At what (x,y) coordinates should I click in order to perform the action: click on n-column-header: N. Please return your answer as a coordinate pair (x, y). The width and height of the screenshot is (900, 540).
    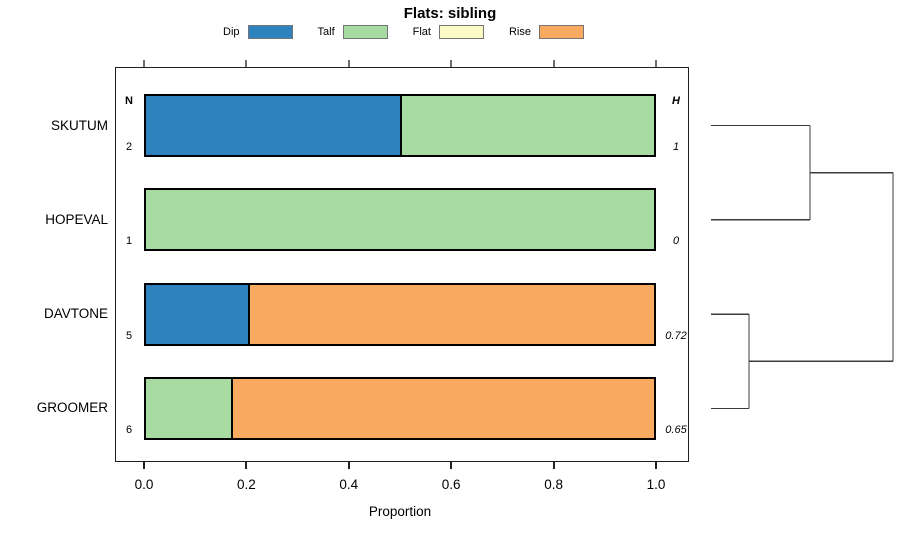
    Looking at the image, I should click on (129, 101).